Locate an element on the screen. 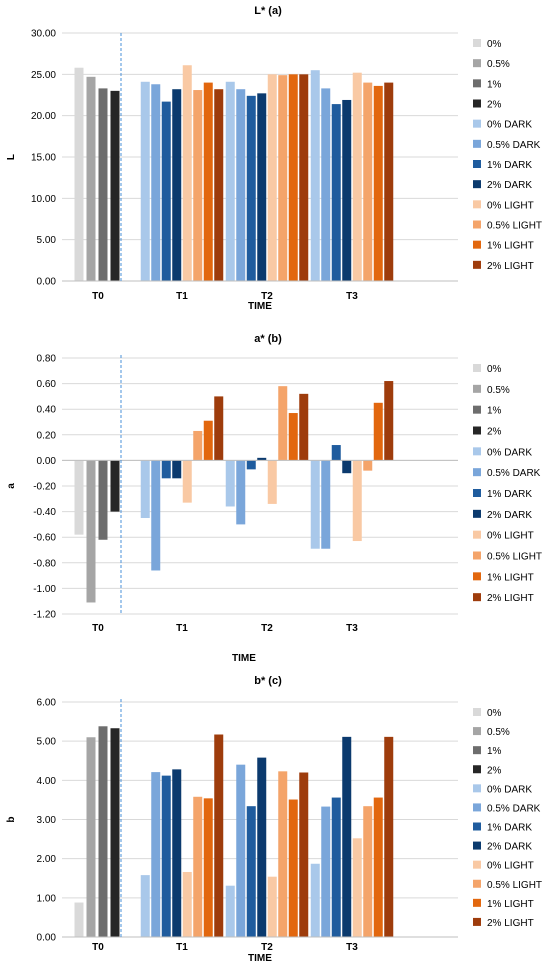 The width and height of the screenshot is (550, 965). y-tick-label: -1.20 is located at coordinates (44, 615).